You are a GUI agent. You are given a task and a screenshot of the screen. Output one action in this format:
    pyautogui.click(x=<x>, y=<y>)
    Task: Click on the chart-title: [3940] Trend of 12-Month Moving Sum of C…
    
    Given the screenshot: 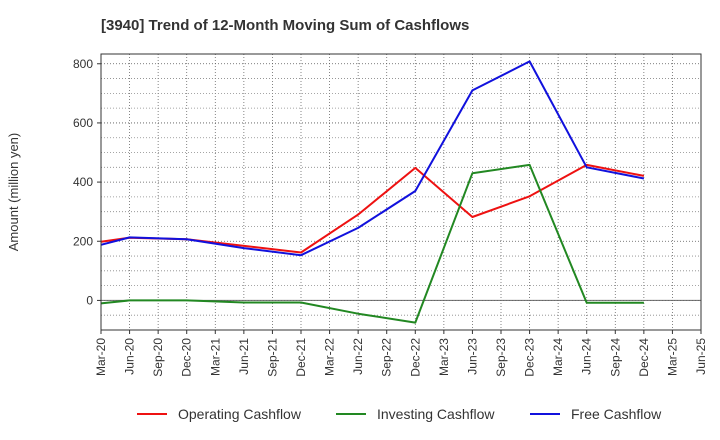 What is the action you would take?
    pyautogui.click(x=285, y=25)
    